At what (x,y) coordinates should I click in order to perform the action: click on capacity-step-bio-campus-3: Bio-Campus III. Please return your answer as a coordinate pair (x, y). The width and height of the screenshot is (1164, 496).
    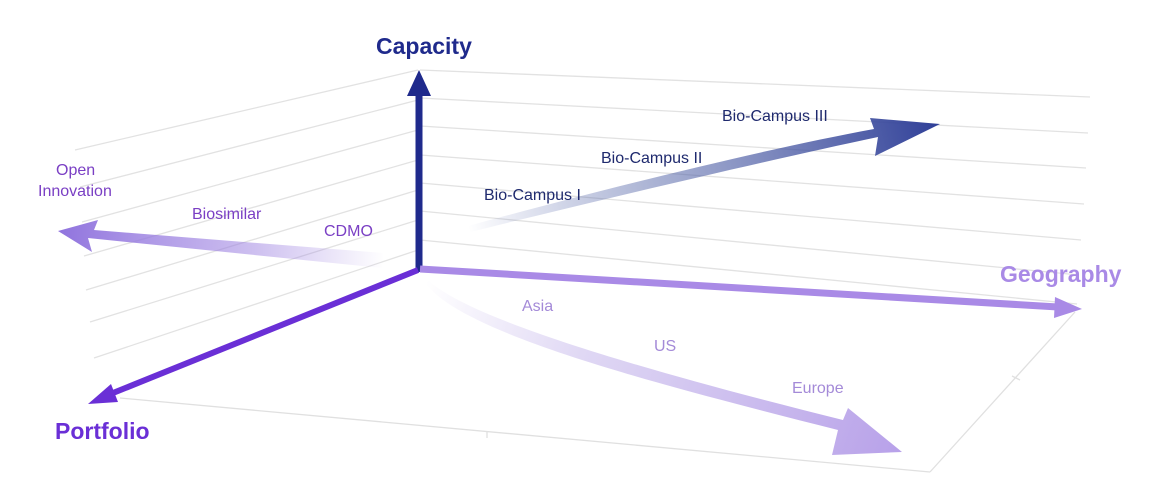
    Looking at the image, I should click on (775, 116).